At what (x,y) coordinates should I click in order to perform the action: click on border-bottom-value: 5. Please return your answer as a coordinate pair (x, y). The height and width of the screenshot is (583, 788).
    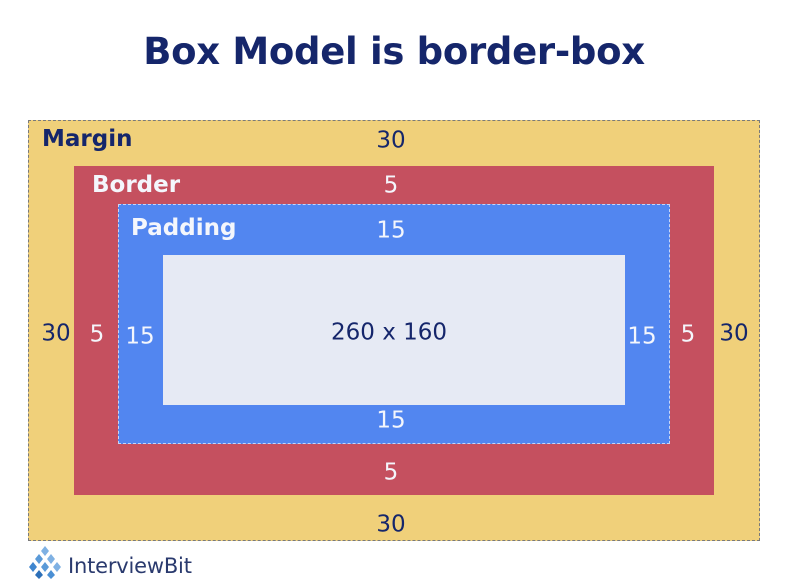
    Looking at the image, I should click on (391, 472).